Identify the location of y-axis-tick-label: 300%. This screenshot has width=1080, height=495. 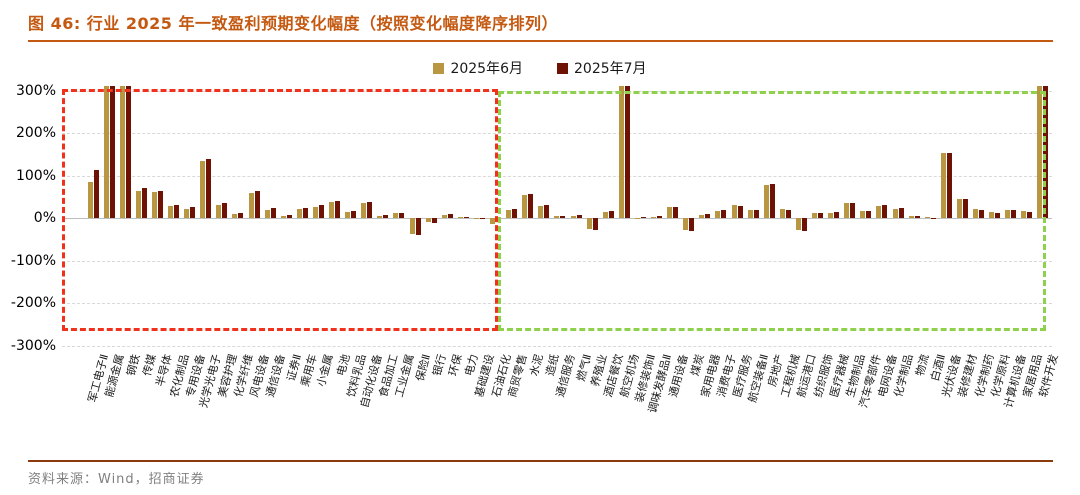
(35, 90).